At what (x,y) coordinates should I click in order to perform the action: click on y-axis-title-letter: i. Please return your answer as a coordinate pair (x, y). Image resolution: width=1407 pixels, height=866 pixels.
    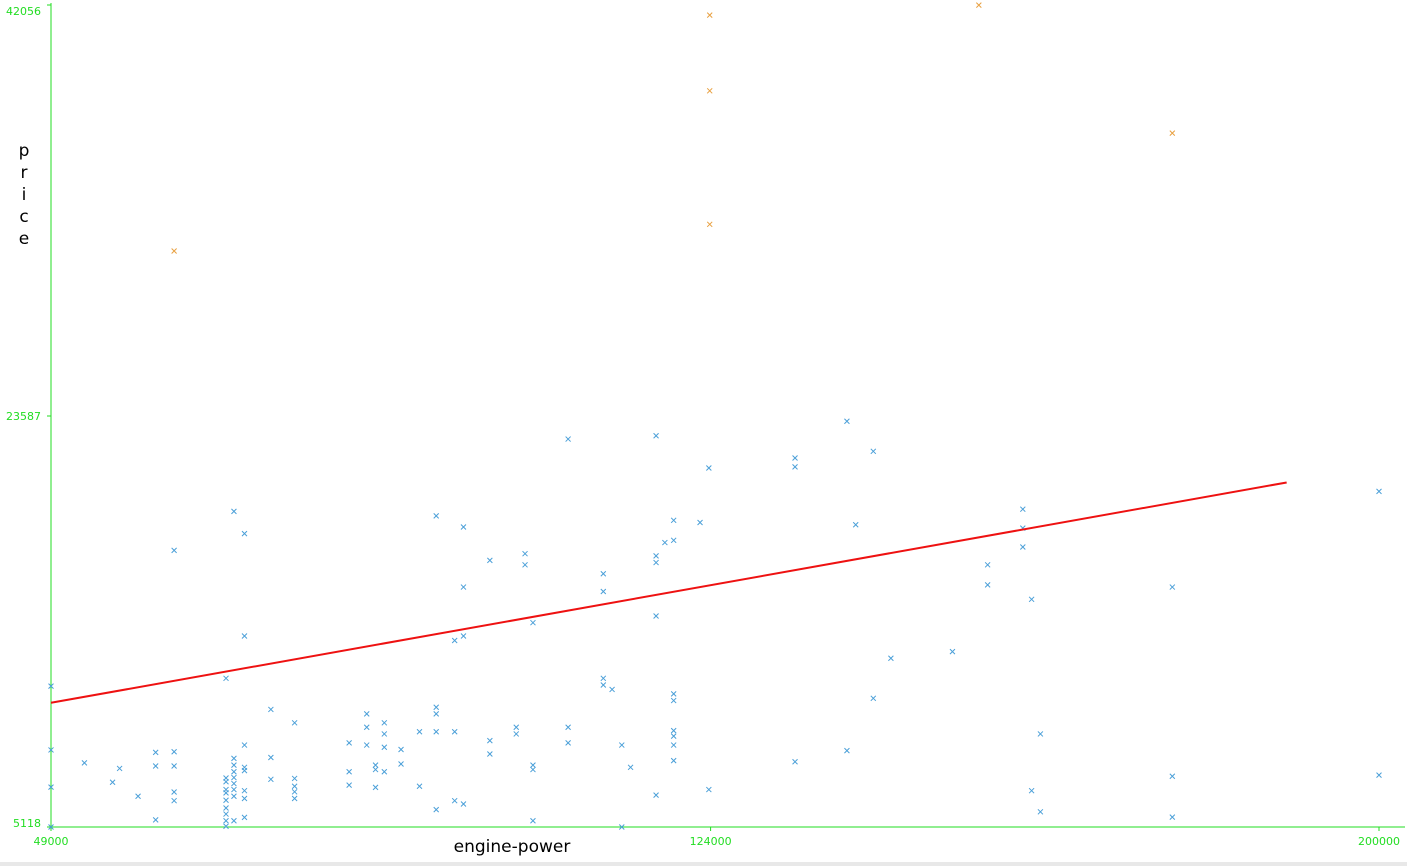
    Looking at the image, I should click on (24, 195).